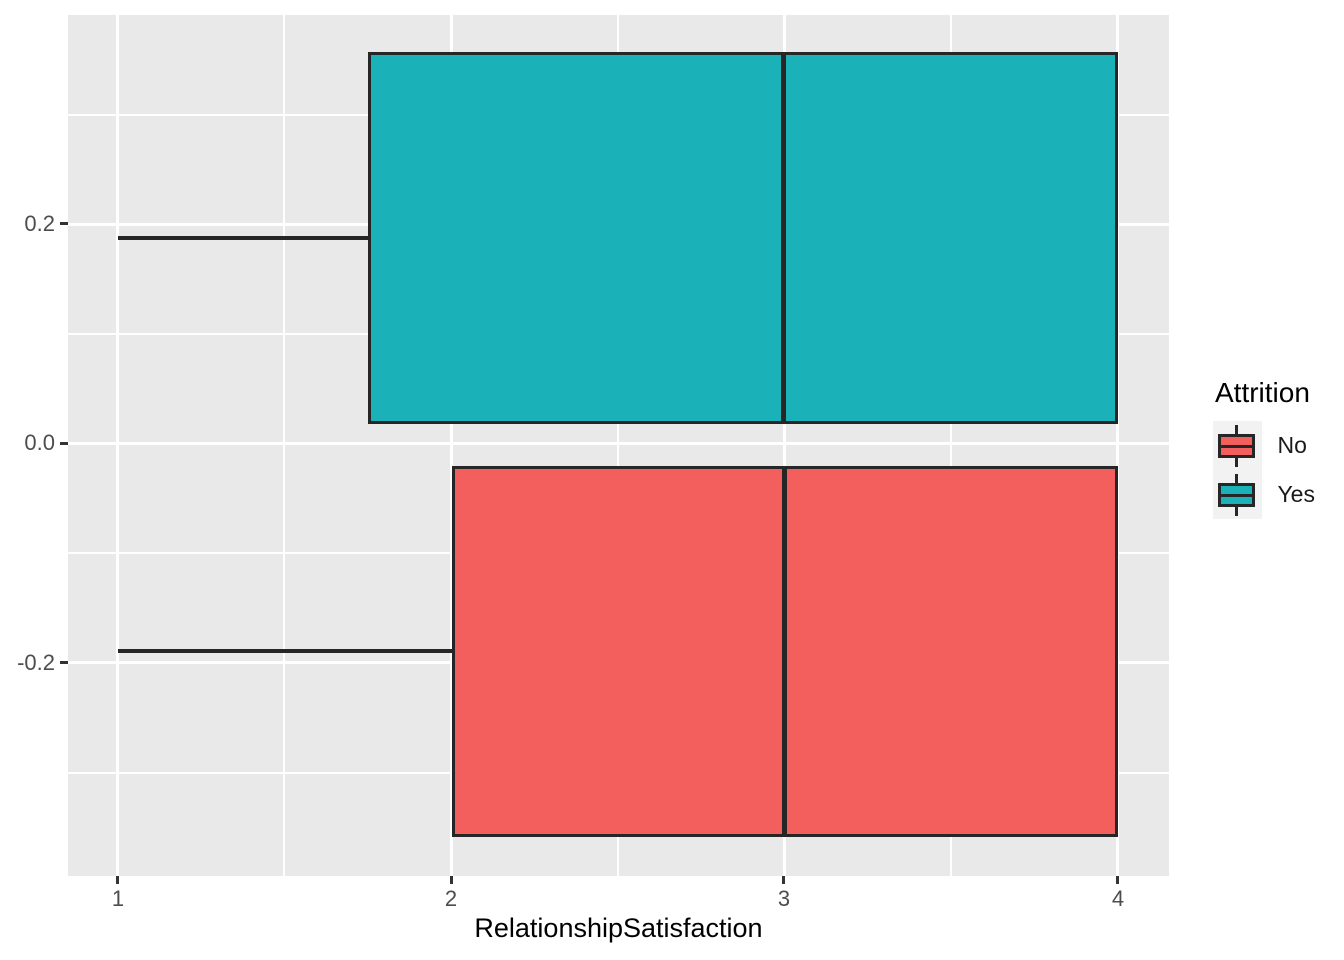  I want to click on x-tick-label-2: 2, so click(451, 898).